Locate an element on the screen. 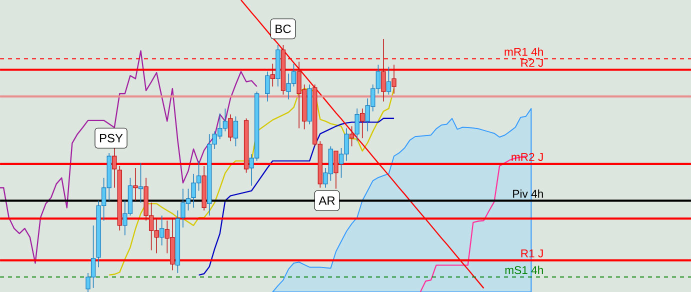 Image resolution: width=691 pixels, height=292 pixels. annotation: PSY is located at coordinates (111, 138).